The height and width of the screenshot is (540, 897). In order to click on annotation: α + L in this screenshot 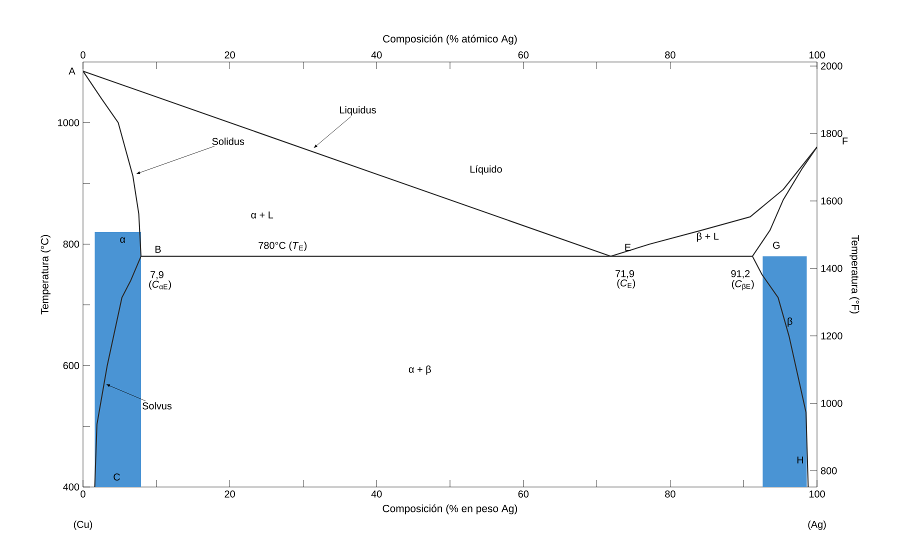, I will do `click(262, 215)`.